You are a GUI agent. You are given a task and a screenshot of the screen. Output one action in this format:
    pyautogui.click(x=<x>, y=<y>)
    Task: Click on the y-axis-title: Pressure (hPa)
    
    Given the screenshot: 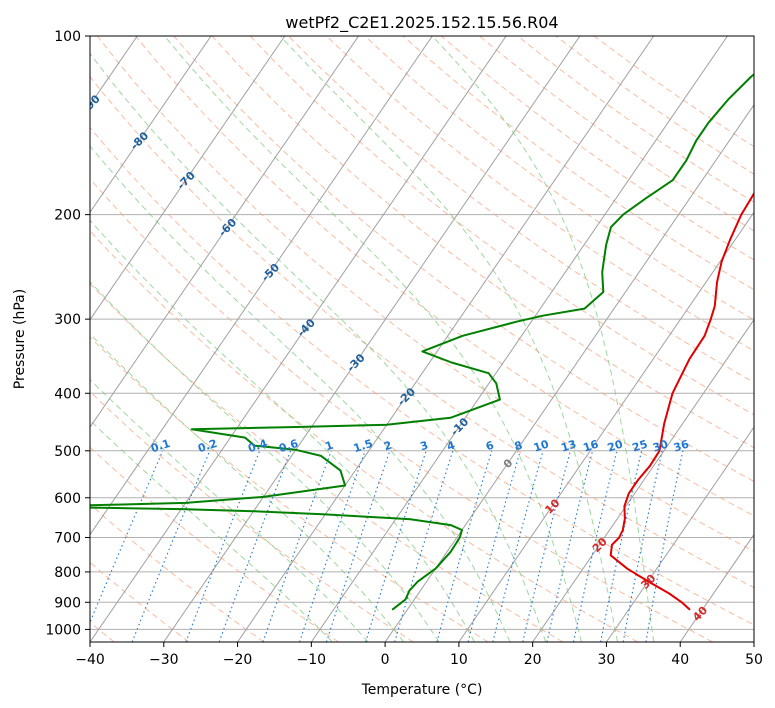 What is the action you would take?
    pyautogui.click(x=20, y=339)
    